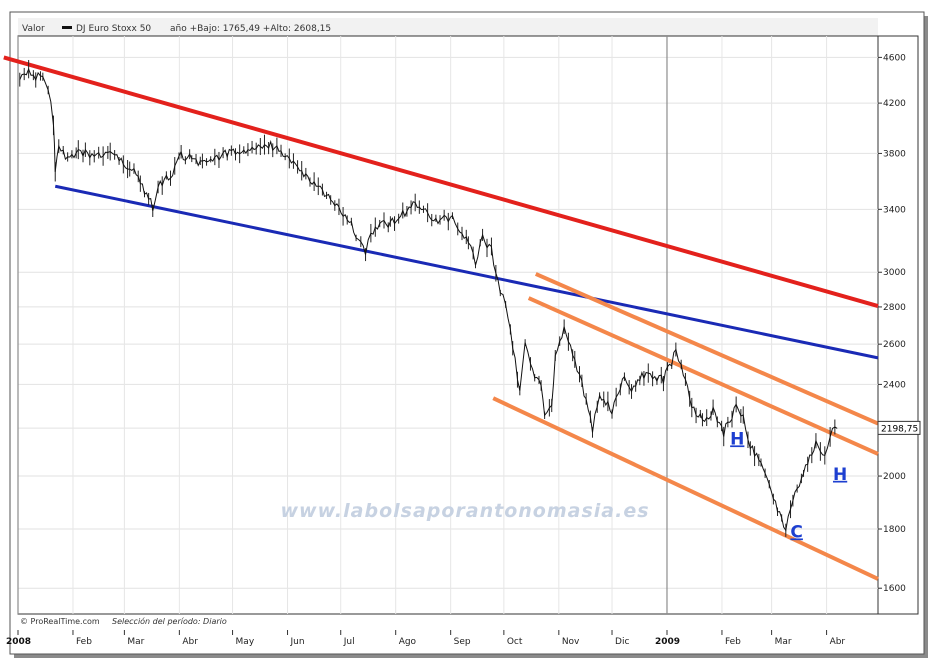 The height and width of the screenshot is (665, 935). What do you see at coordinates (788, 485) in the screenshot?
I see `annotation-layer: H H C` at bounding box center [788, 485].